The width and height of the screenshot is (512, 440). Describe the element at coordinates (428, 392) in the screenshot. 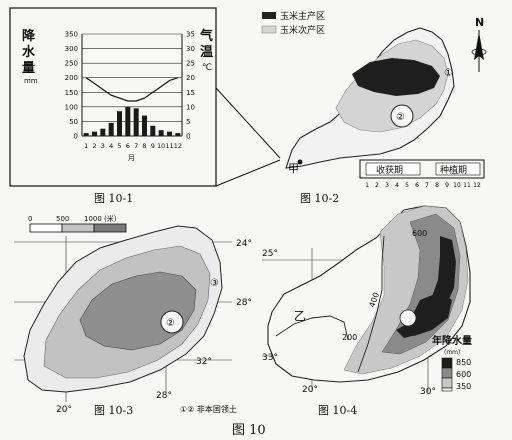

I see `fig4-lon-label-30: 30°` at that location.